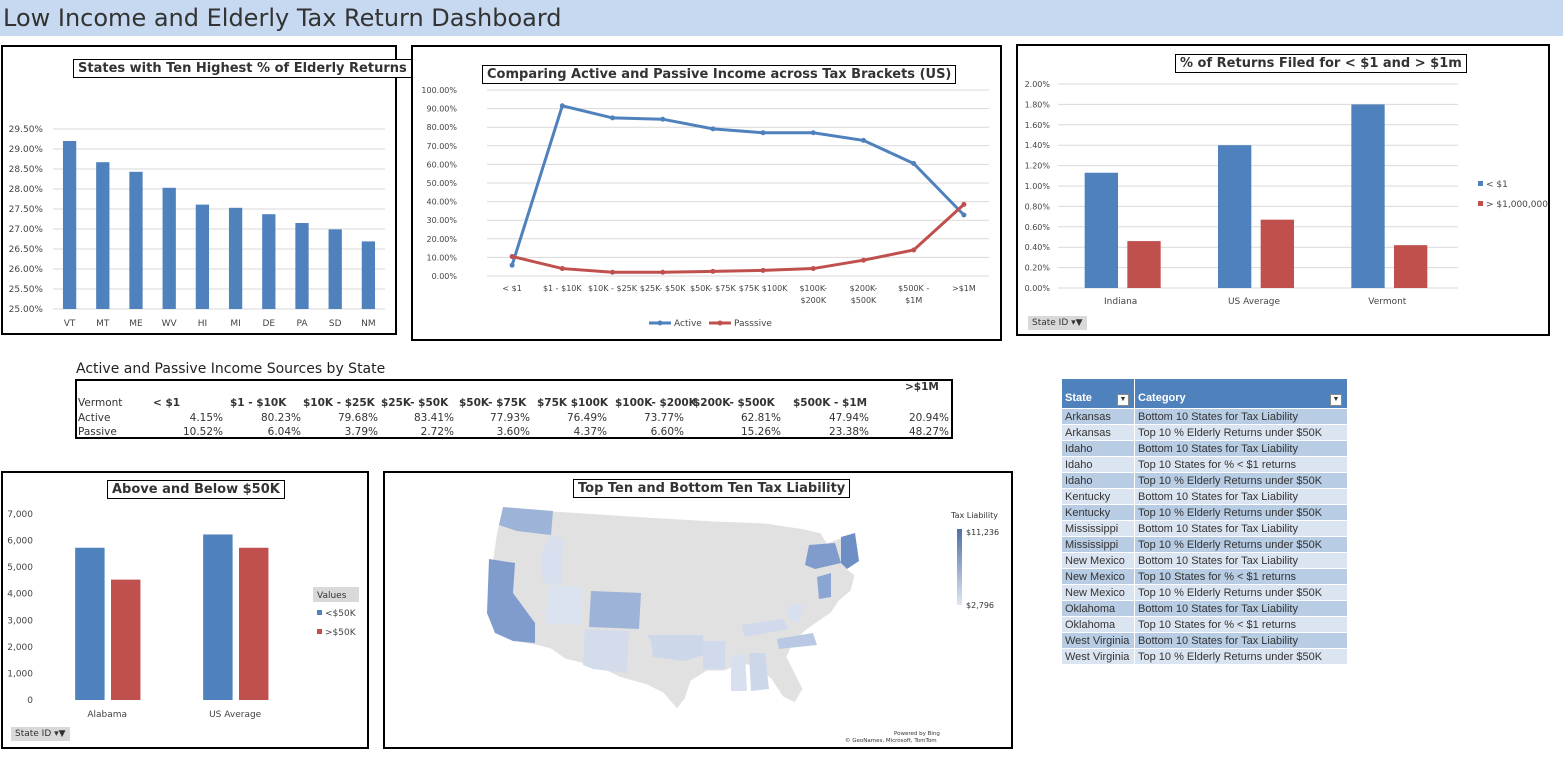 The image size is (1563, 761). Describe the element at coordinates (26, 250) in the screenshot. I see `y-tick-label: 26.50%` at that location.